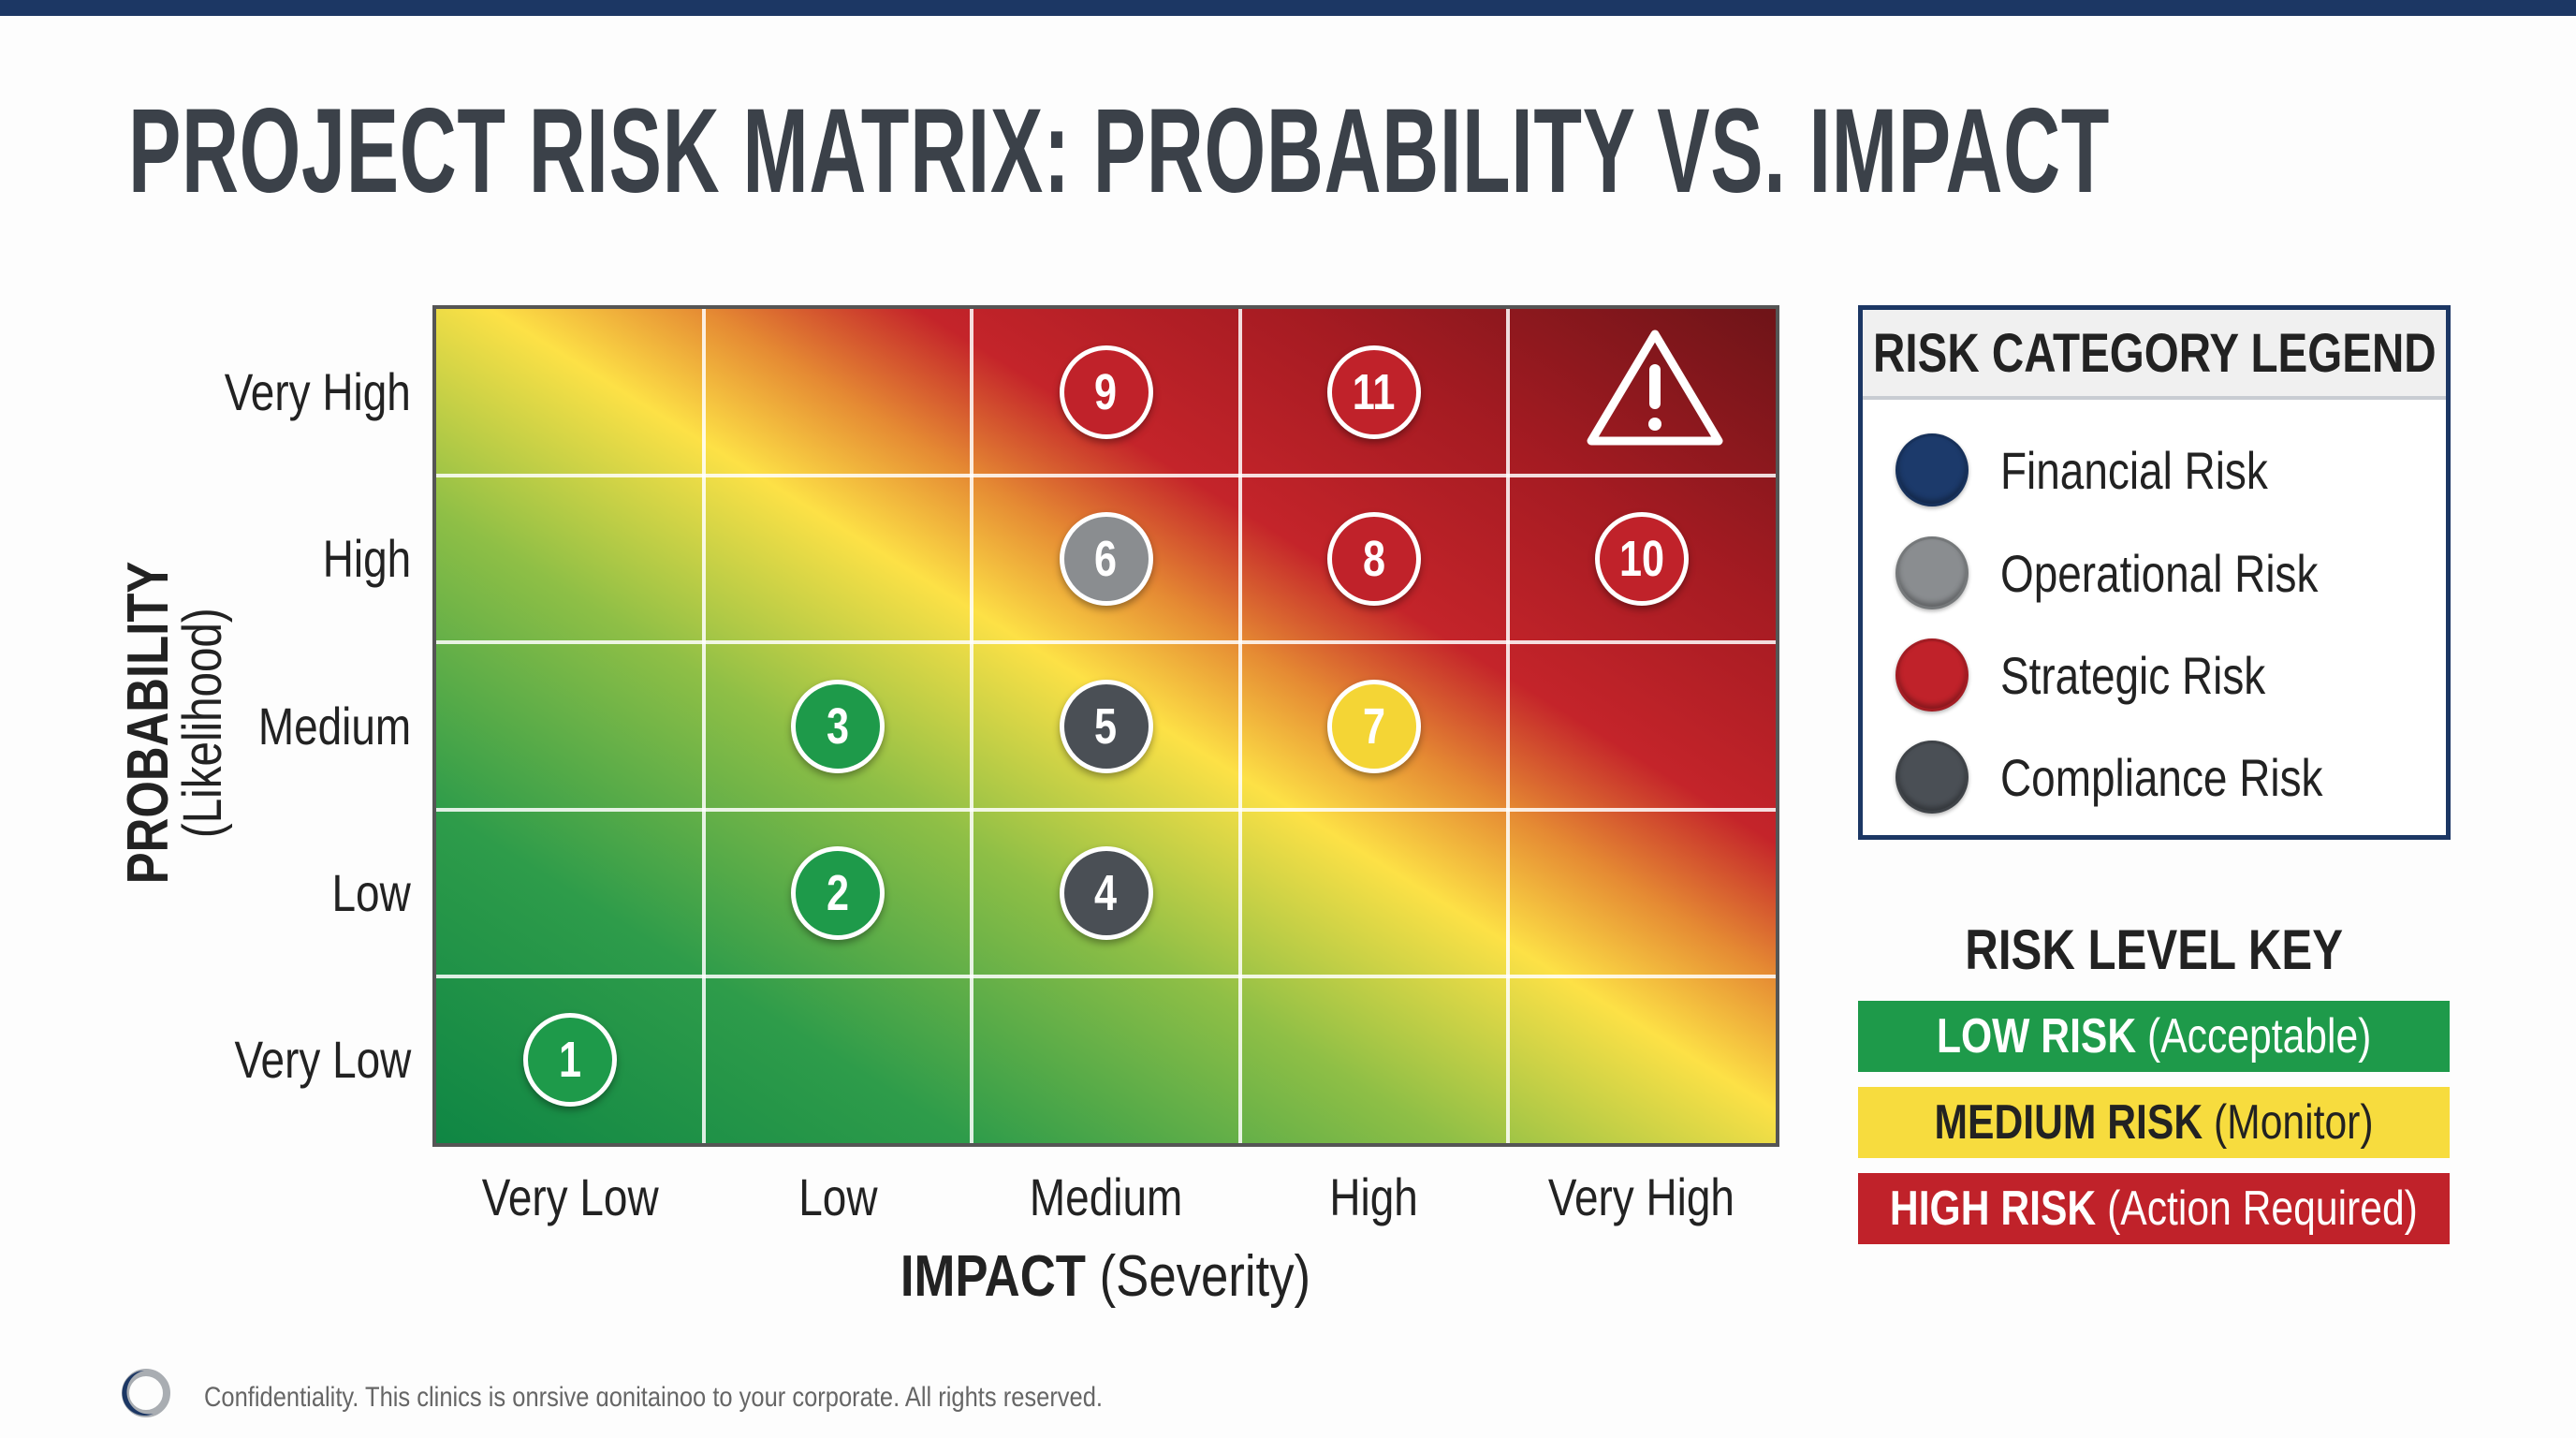 Image resolution: width=2576 pixels, height=1438 pixels. I want to click on risk-marker-9: 9, so click(1106, 392).